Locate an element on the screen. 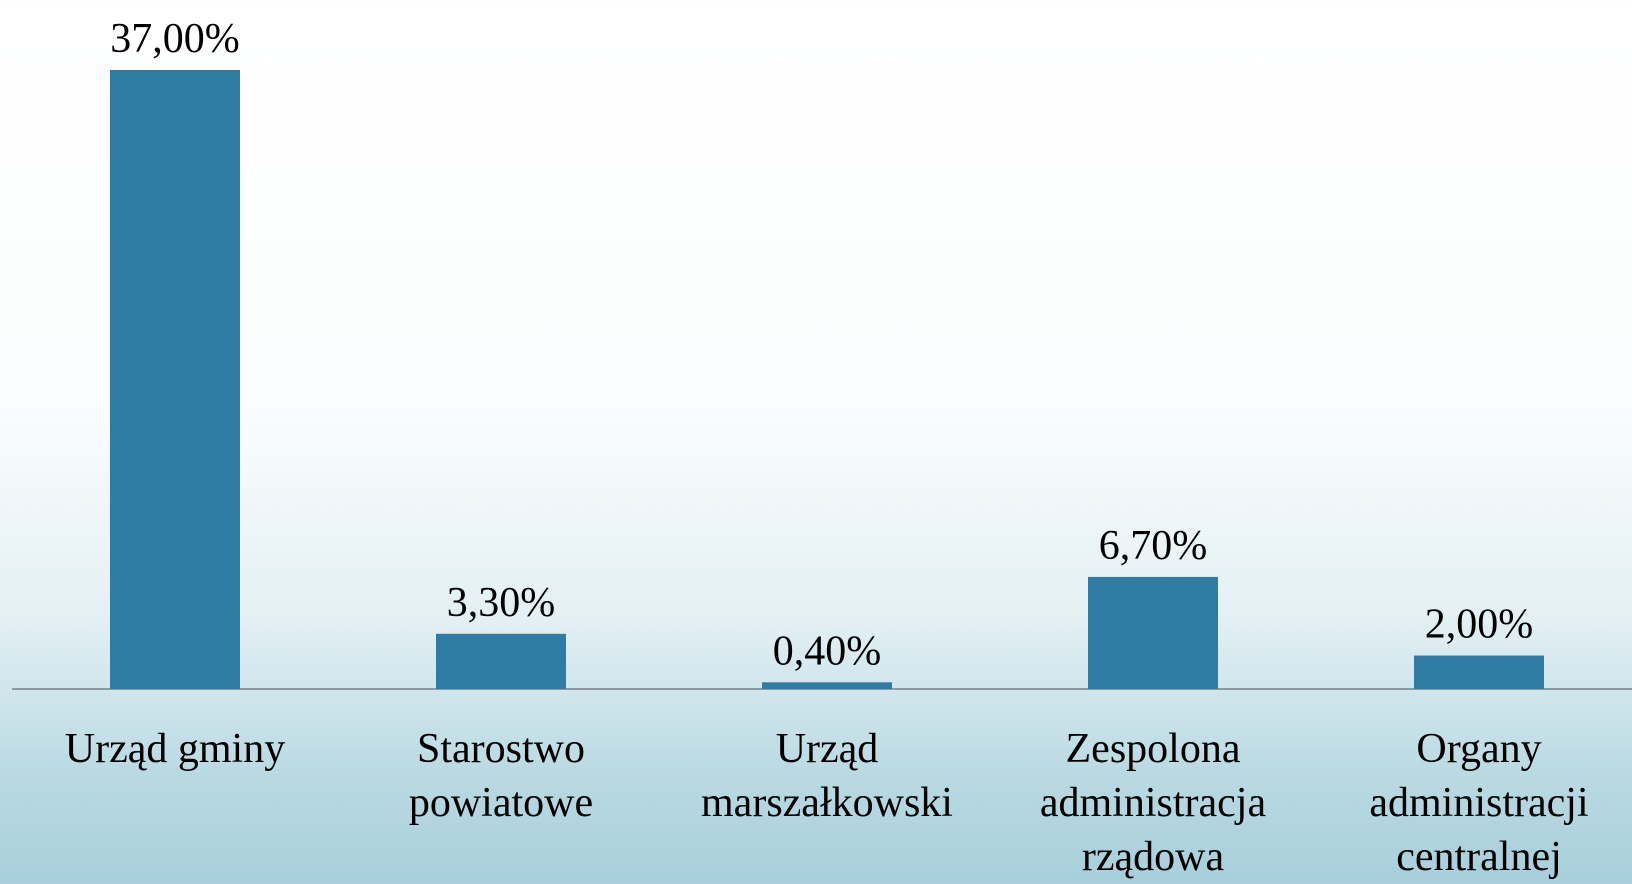 Image resolution: width=1632 pixels, height=884 pixels. data-label: 6,70% is located at coordinates (1153, 546).